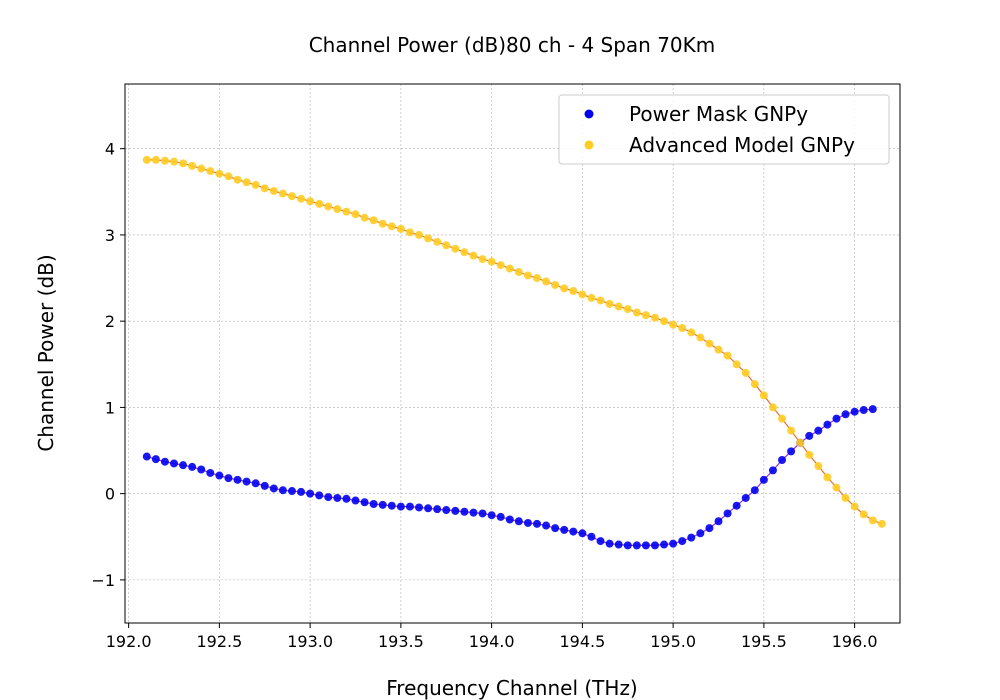 The width and height of the screenshot is (1000, 700). I want to click on legend-label-power-mask: Power Mask GNPy, so click(718, 114).